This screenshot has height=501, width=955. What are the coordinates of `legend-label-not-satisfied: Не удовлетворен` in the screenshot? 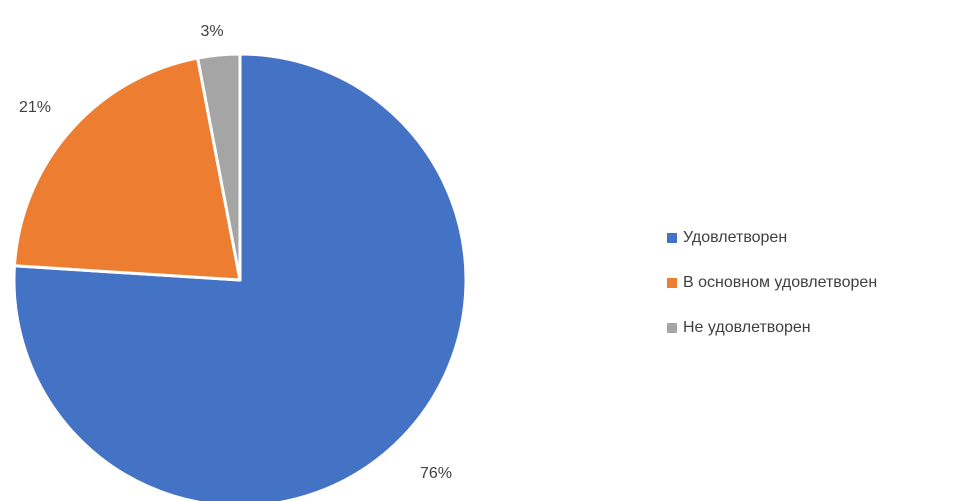 It's located at (747, 327).